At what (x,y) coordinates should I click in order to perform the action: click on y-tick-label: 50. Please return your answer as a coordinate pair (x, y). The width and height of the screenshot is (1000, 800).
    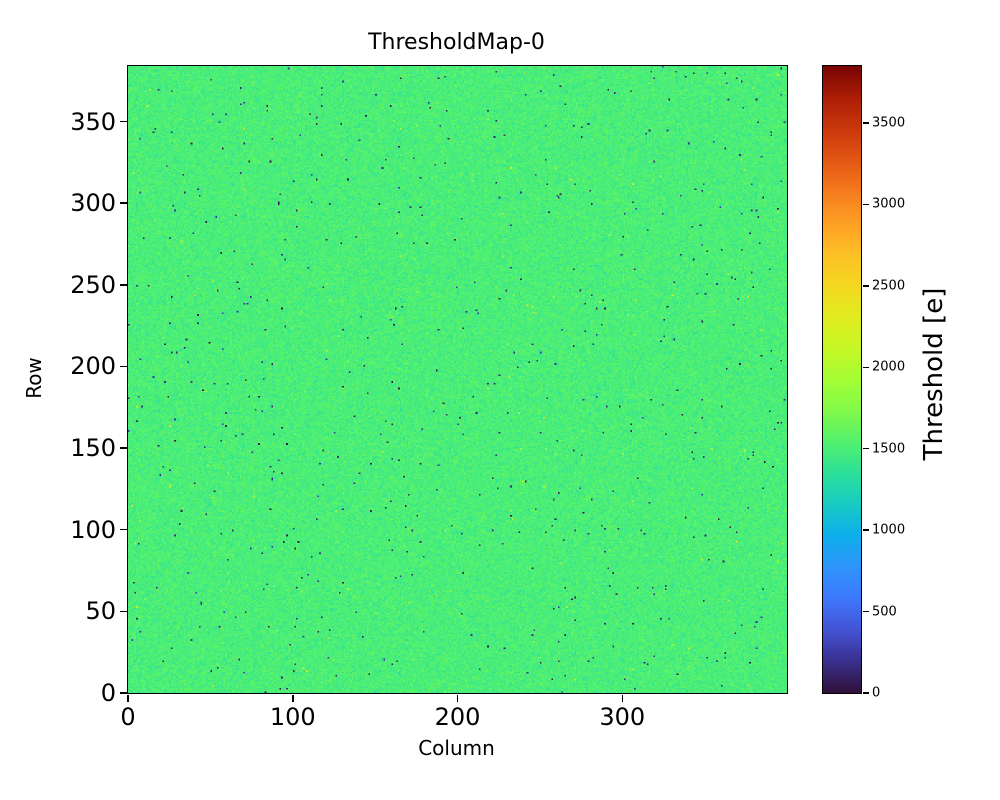
    Looking at the image, I should click on (100, 611).